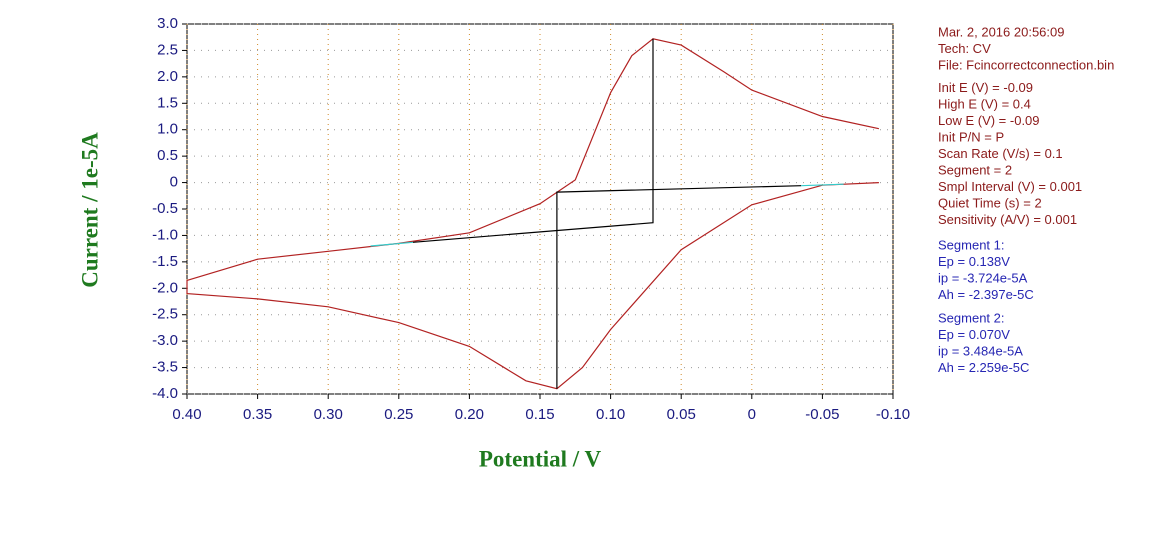 This screenshot has width=1174, height=540. Describe the element at coordinates (539, 414) in the screenshot. I see `x-tick-label: 0.15` at that location.